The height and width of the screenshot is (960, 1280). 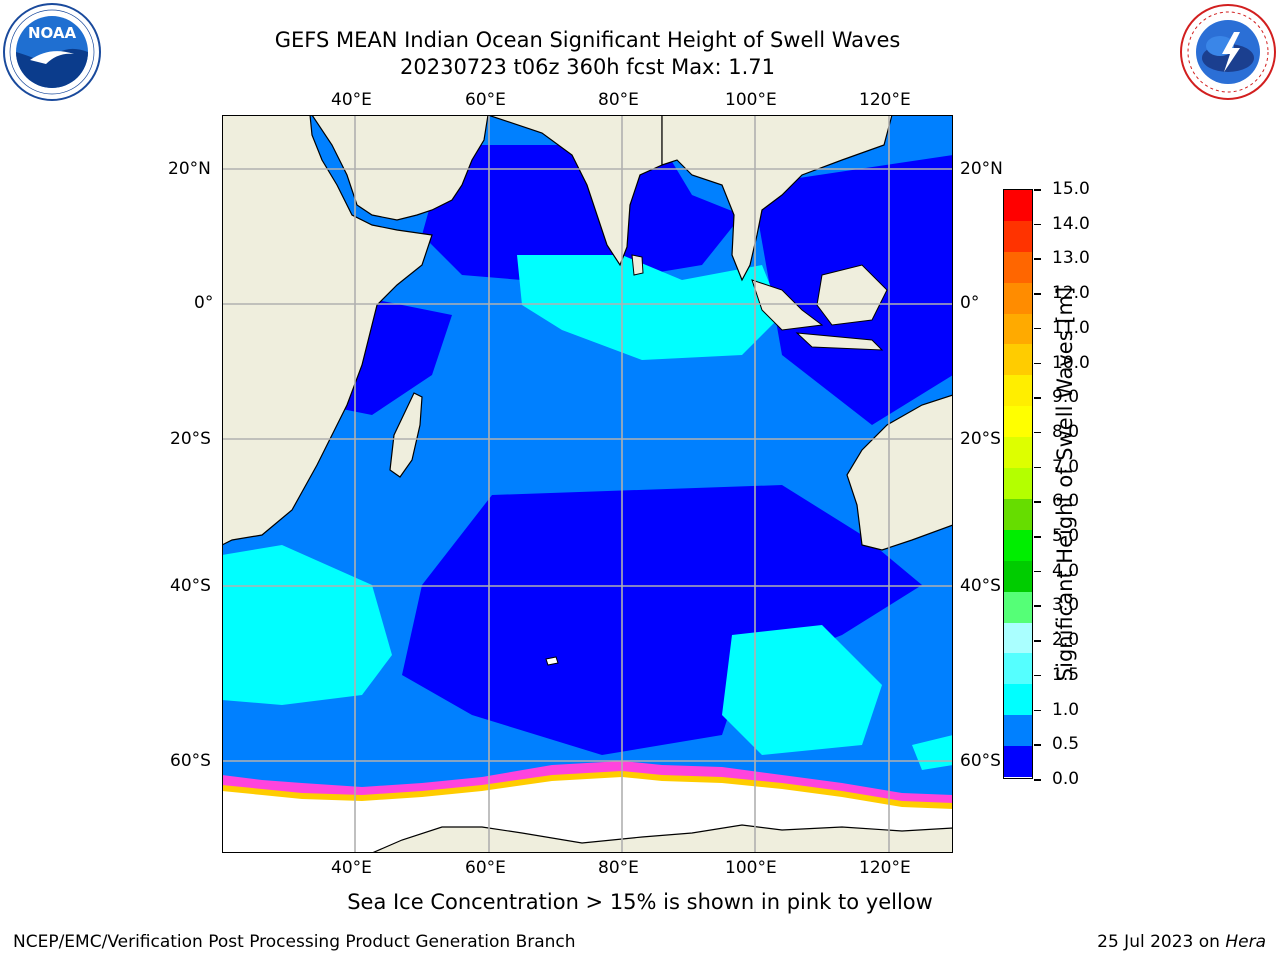 What do you see at coordinates (1071, 258) in the screenshot?
I see `colorbar-tick-label: 13.0` at bounding box center [1071, 258].